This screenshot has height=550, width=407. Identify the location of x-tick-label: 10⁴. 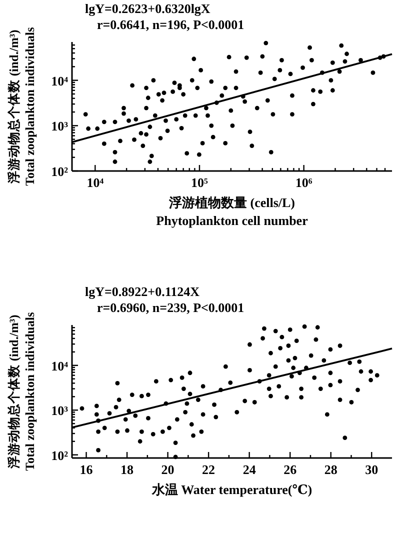
(95, 182).